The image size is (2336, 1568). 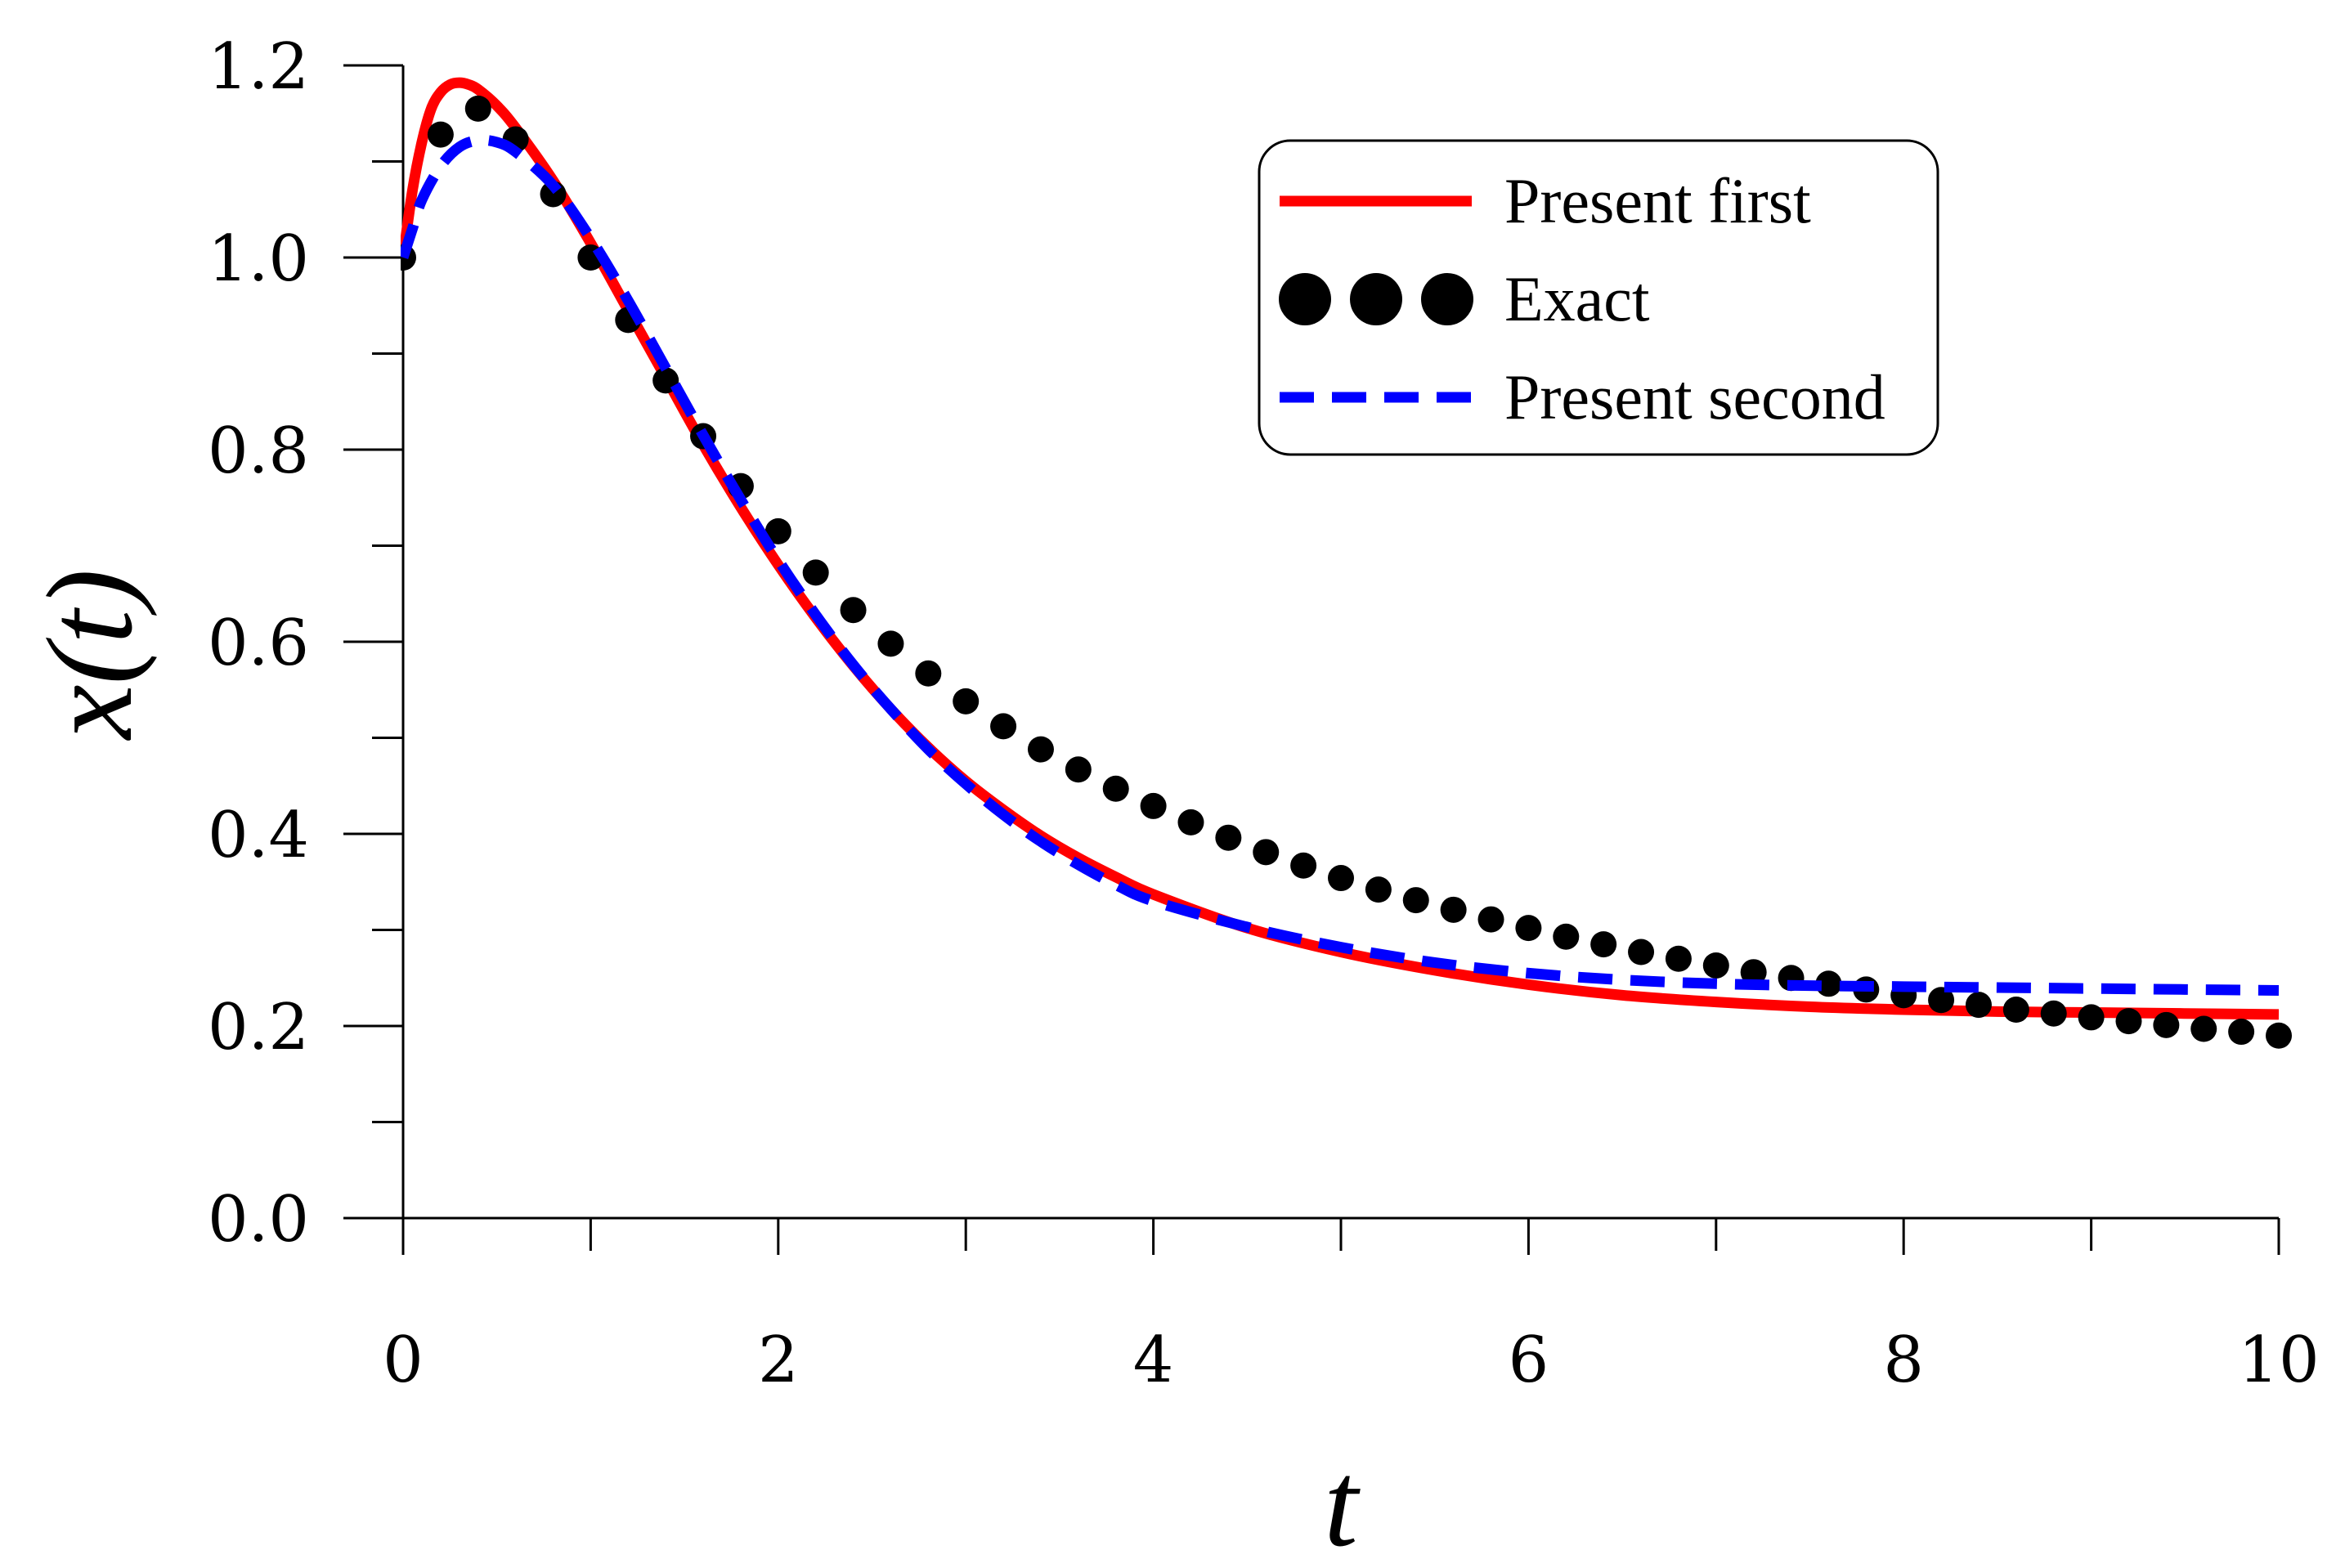 I want to click on y-tick-label: 0.2, so click(x=259, y=1027).